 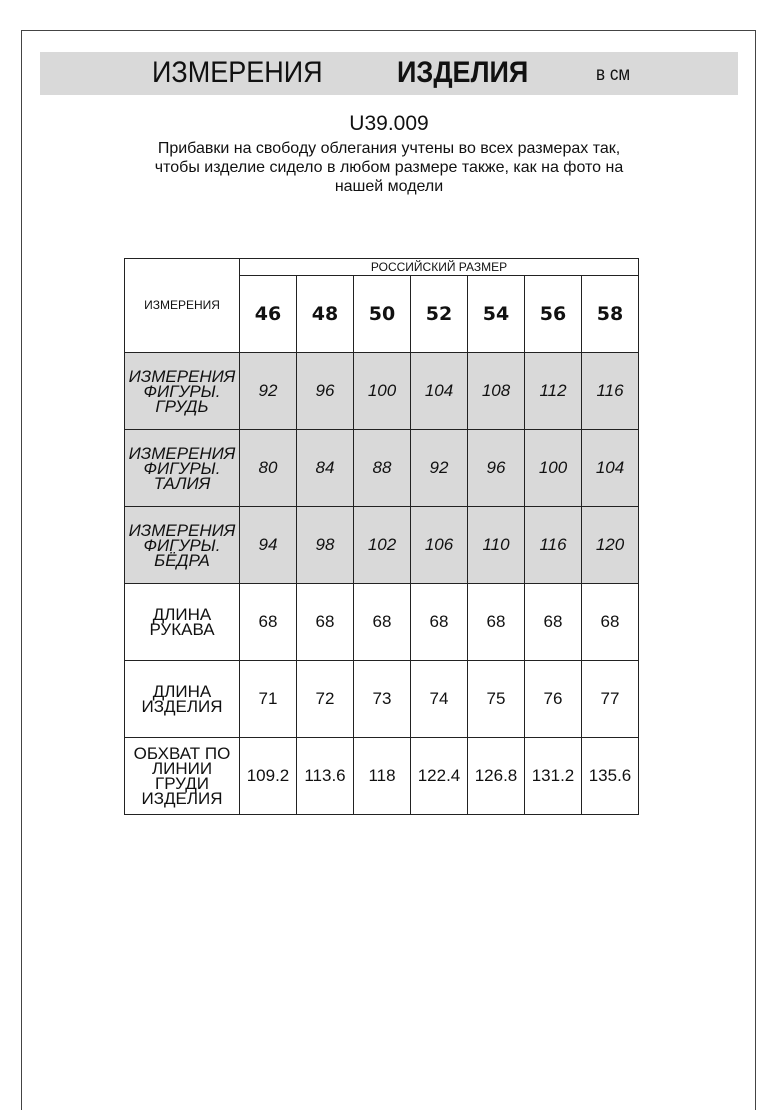 What do you see at coordinates (496, 545) in the screenshot?
I see `table-cell: 110` at bounding box center [496, 545].